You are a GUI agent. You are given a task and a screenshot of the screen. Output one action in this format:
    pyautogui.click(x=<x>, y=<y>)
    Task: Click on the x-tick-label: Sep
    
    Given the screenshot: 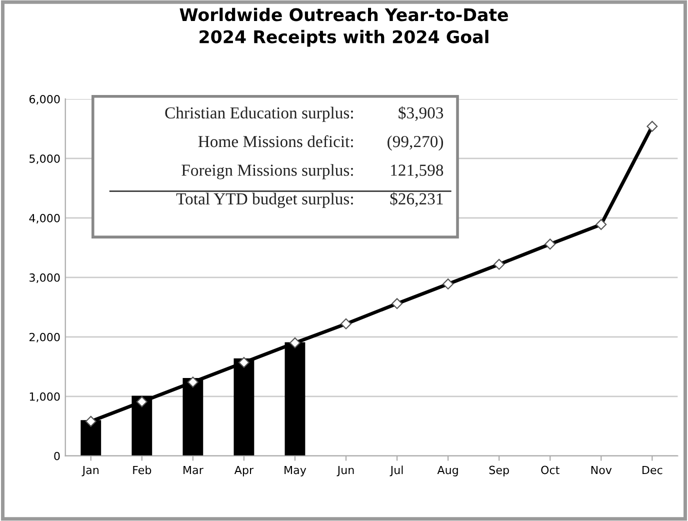 What is the action you would take?
    pyautogui.click(x=499, y=471)
    